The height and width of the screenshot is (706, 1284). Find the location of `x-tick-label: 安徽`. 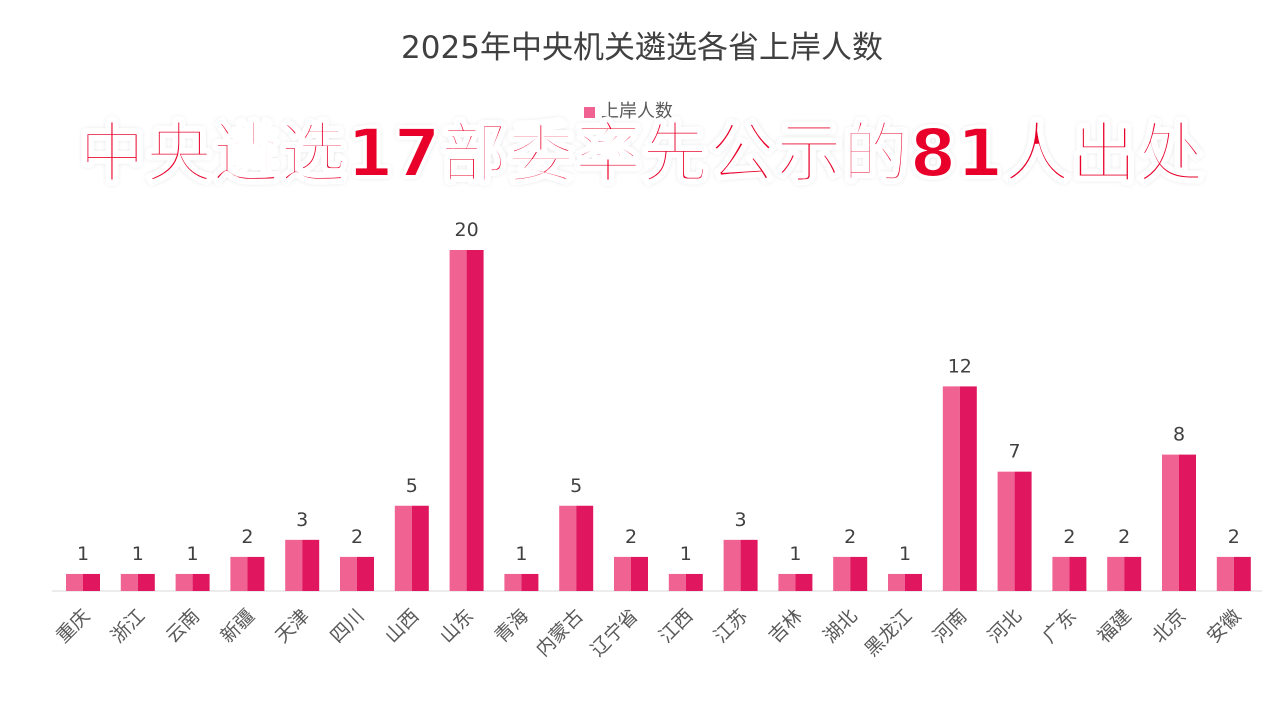

x-tick-label: 安徽 is located at coordinates (1224, 626).